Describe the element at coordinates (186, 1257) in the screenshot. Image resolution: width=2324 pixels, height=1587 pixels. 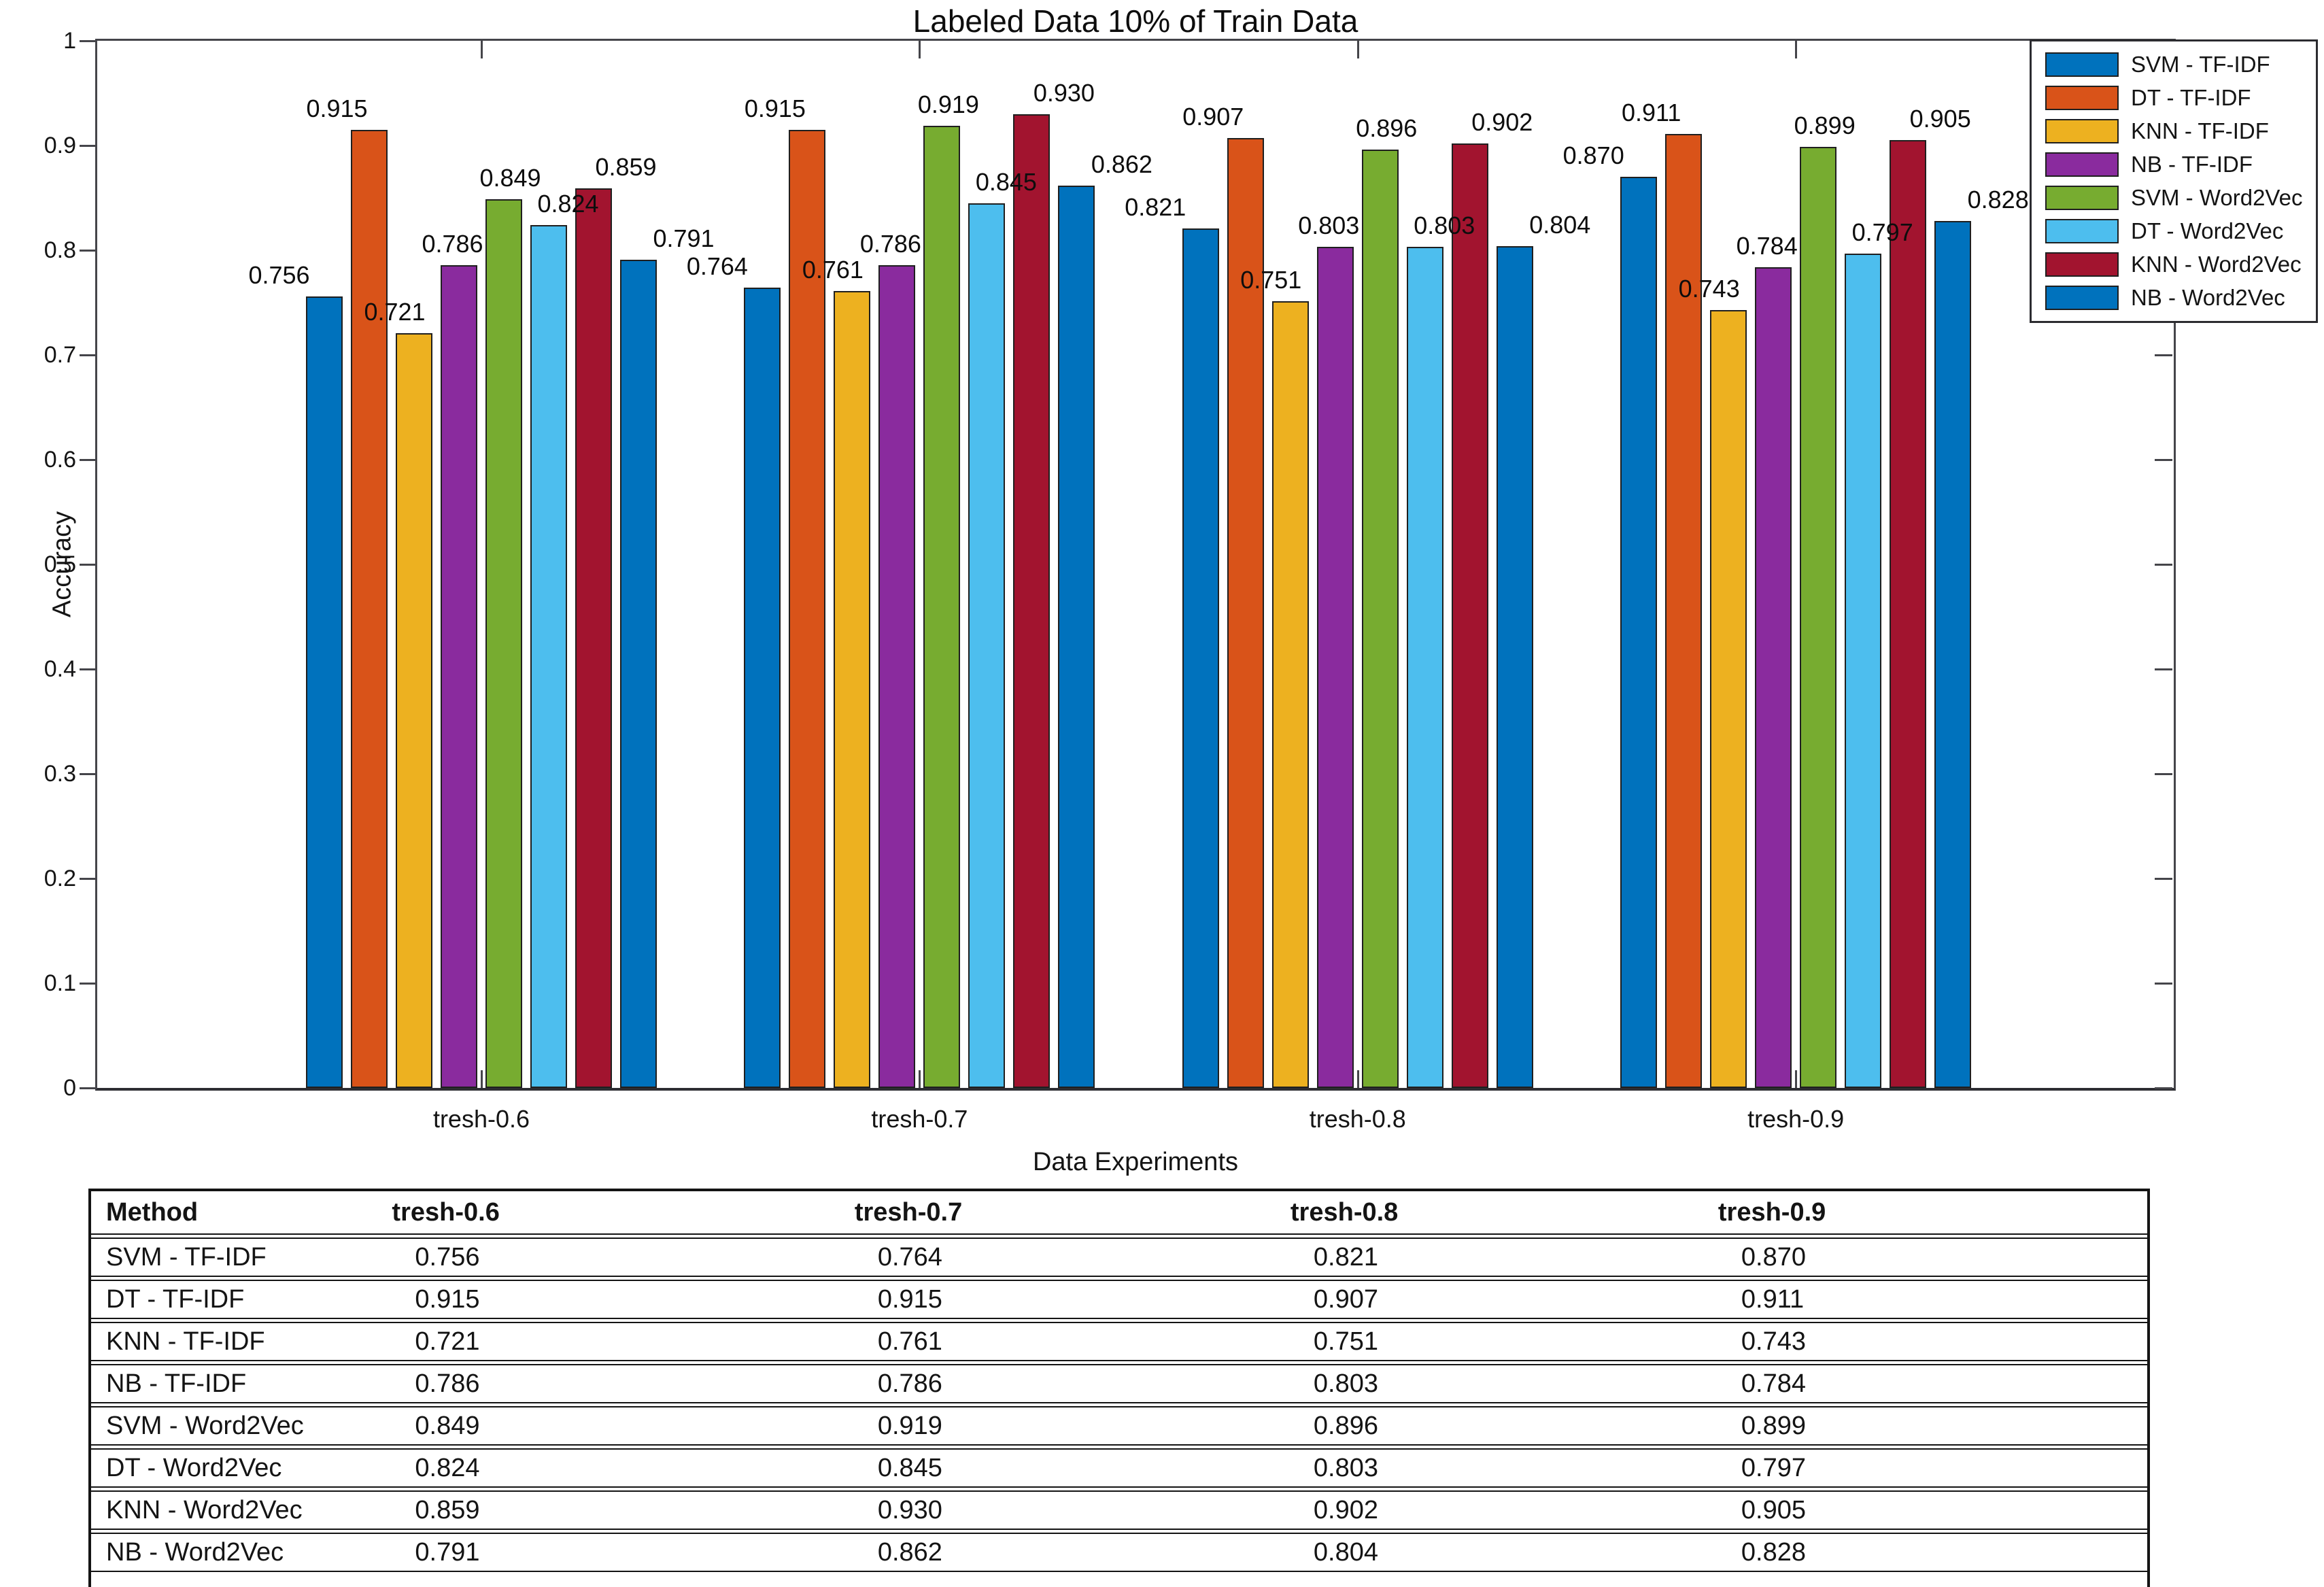
I see `table-cell-method: SVM - TF-IDF` at that location.